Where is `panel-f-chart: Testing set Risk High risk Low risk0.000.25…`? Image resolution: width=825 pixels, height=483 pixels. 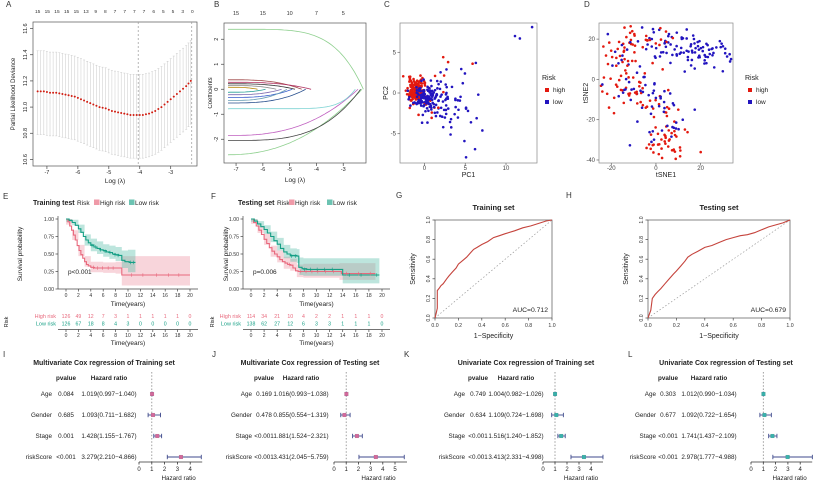 panel-f-chart: Testing set Risk High risk Low risk0.000.25… is located at coordinates (300, 273).